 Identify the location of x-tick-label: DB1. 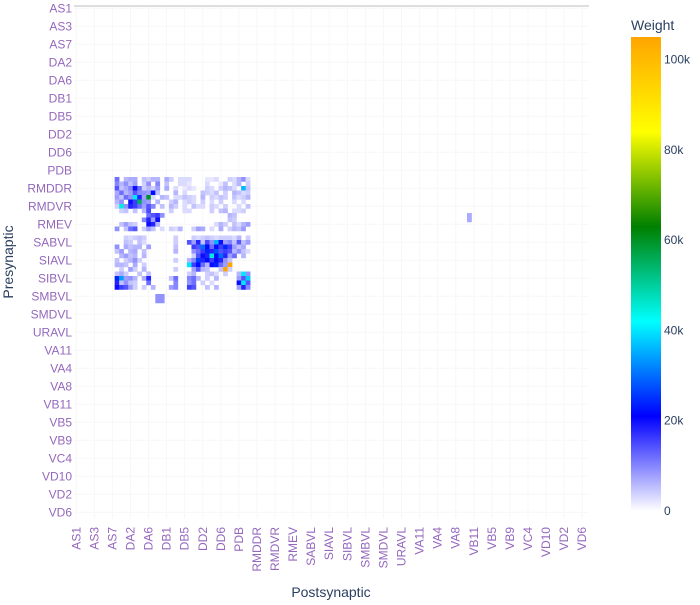
(167, 539).